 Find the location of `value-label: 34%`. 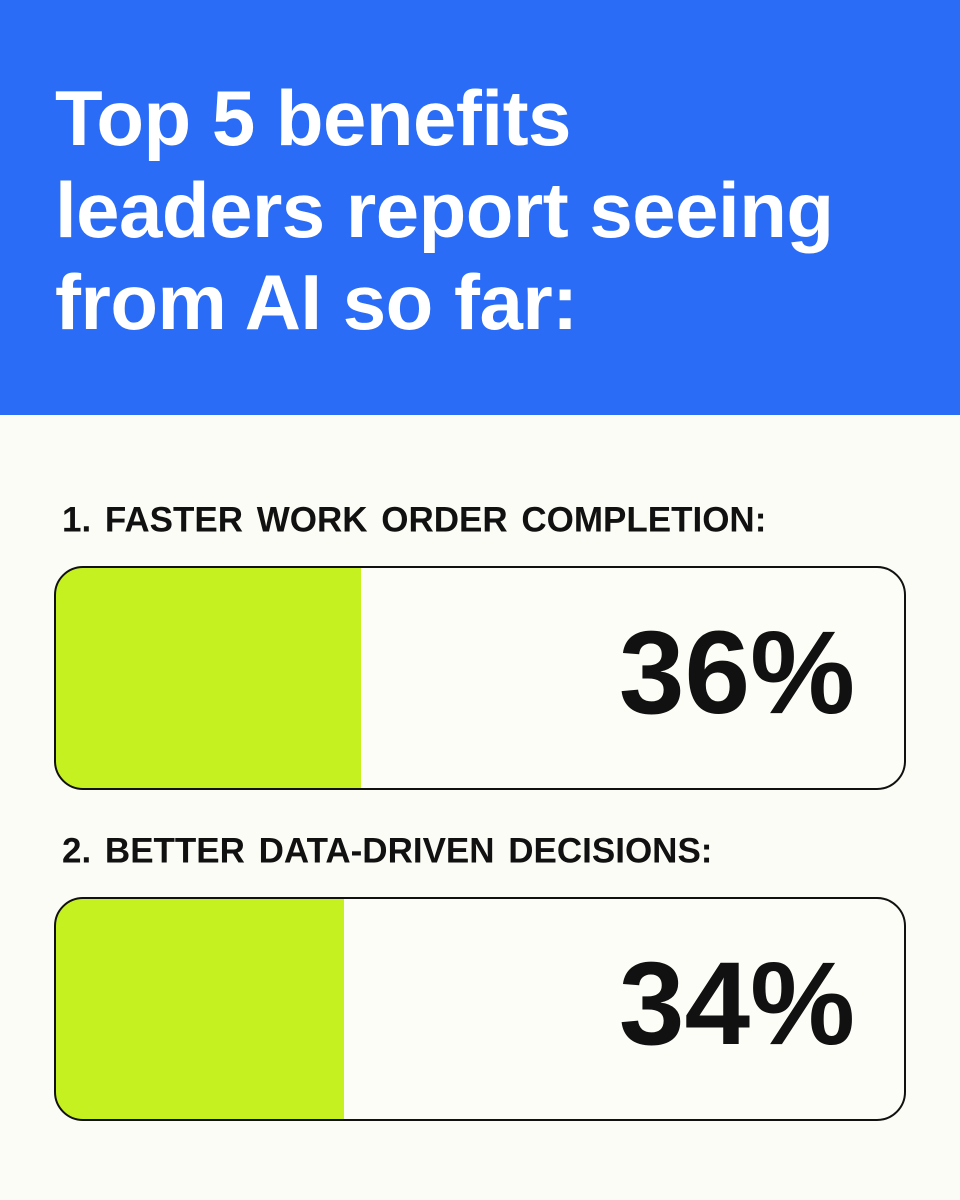

value-label: 34% is located at coordinates (737, 1004).